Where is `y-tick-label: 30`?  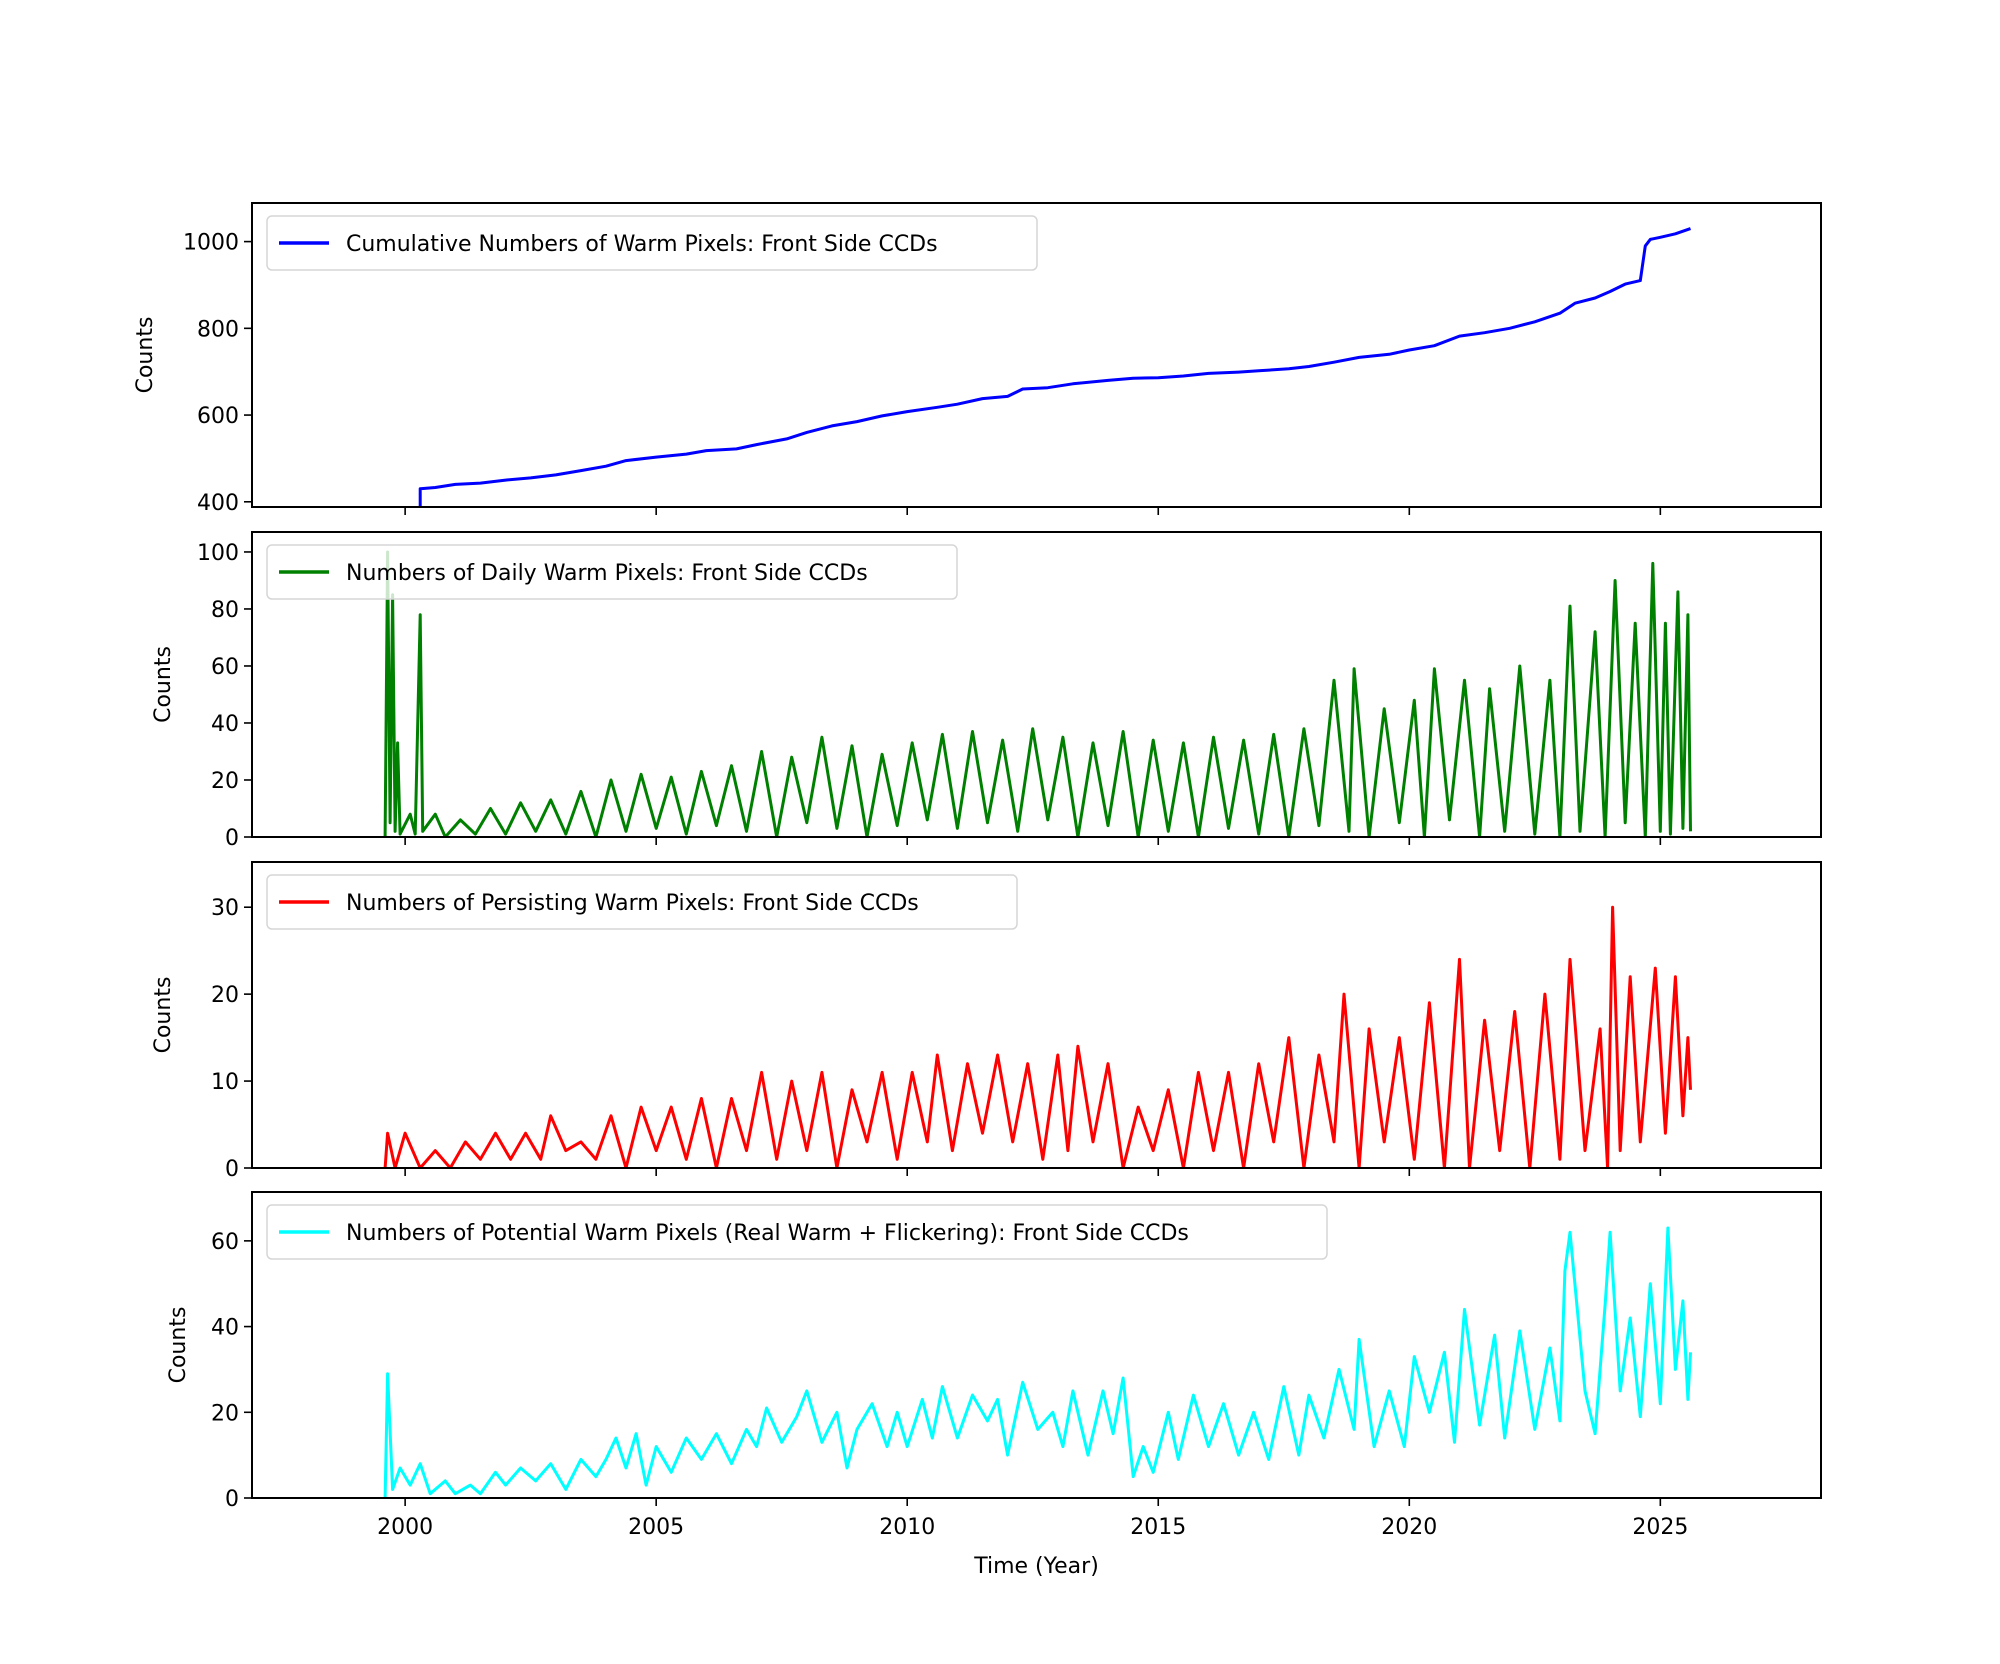 y-tick-label: 30 is located at coordinates (225, 908).